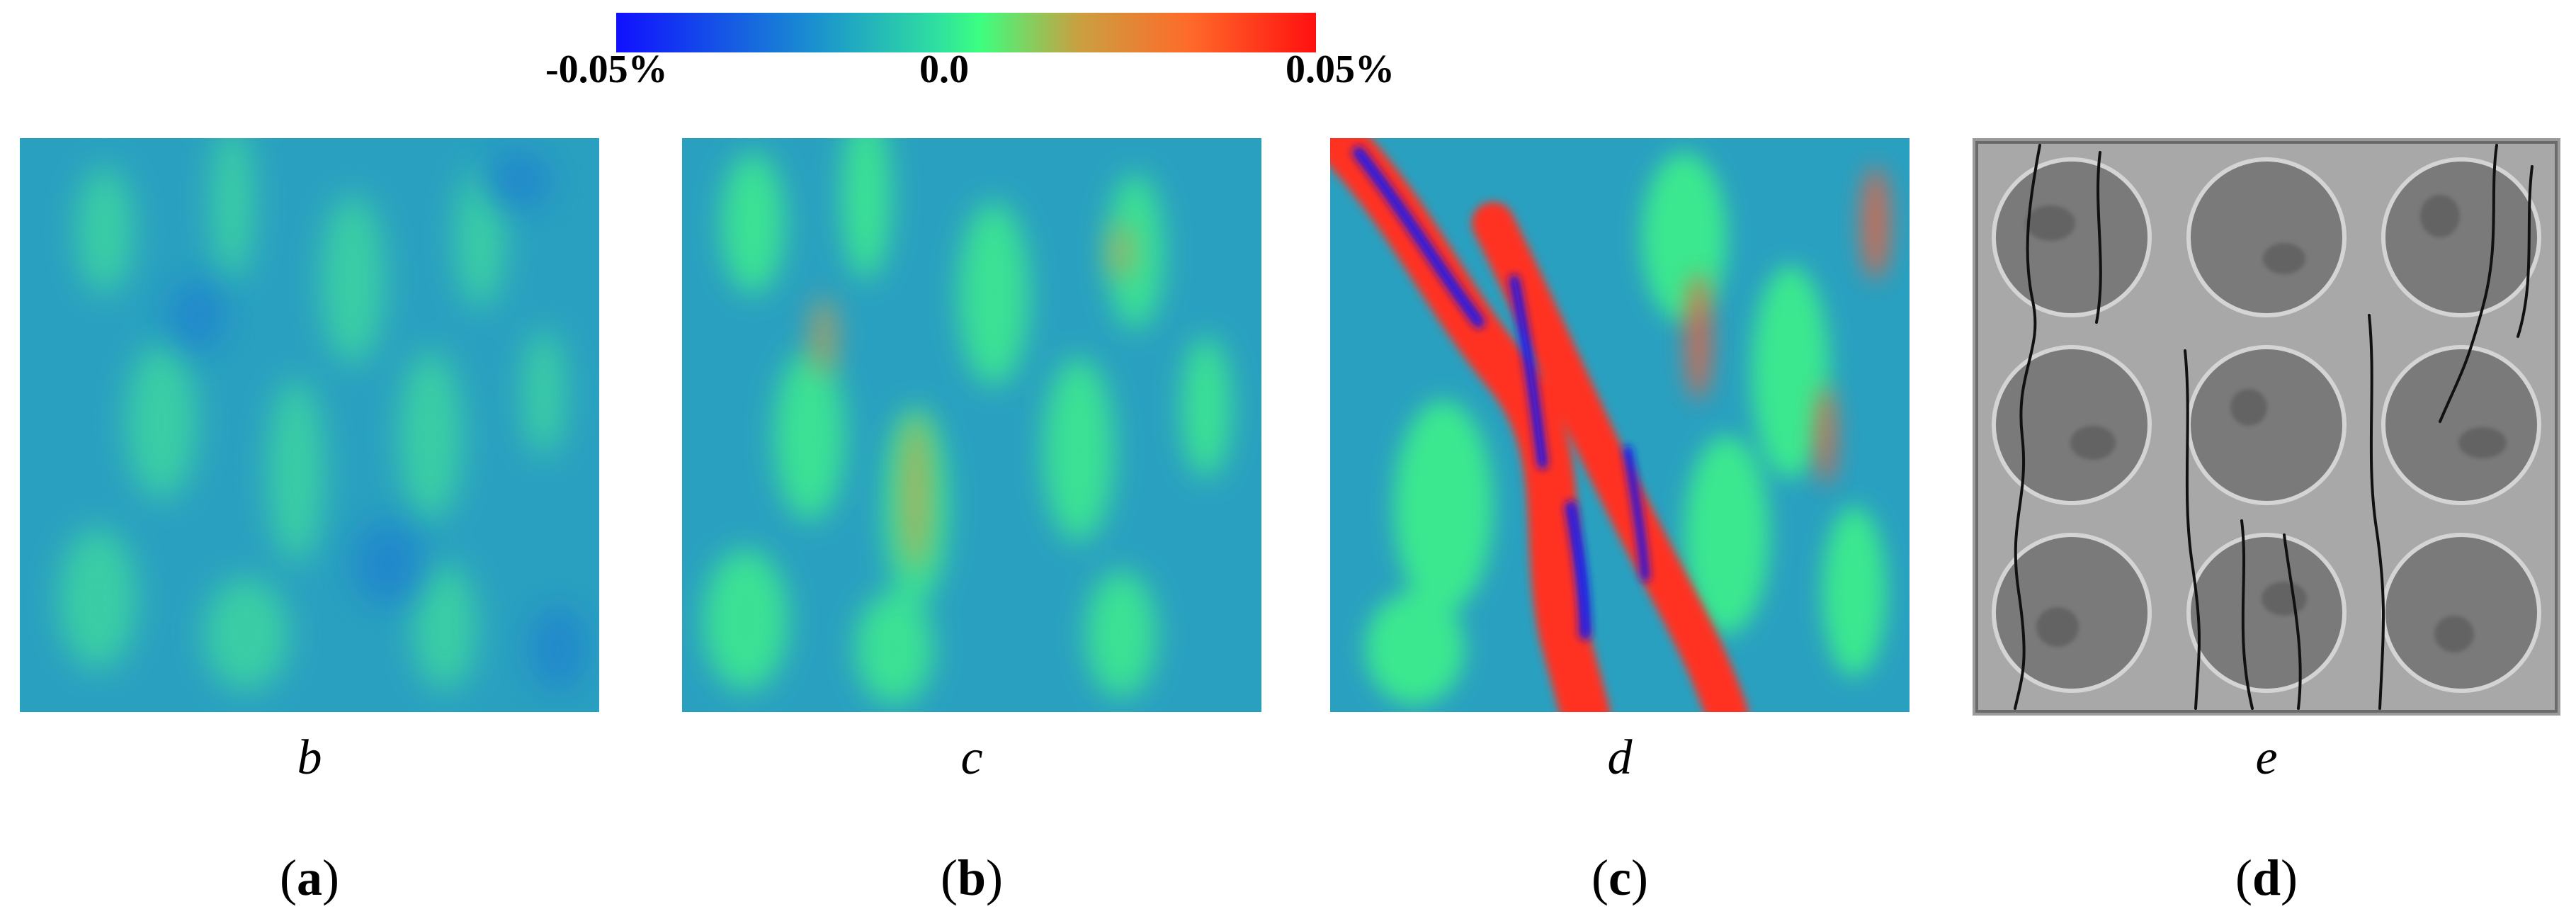  I want to click on specimen-photo-panel-d, so click(2266, 427).